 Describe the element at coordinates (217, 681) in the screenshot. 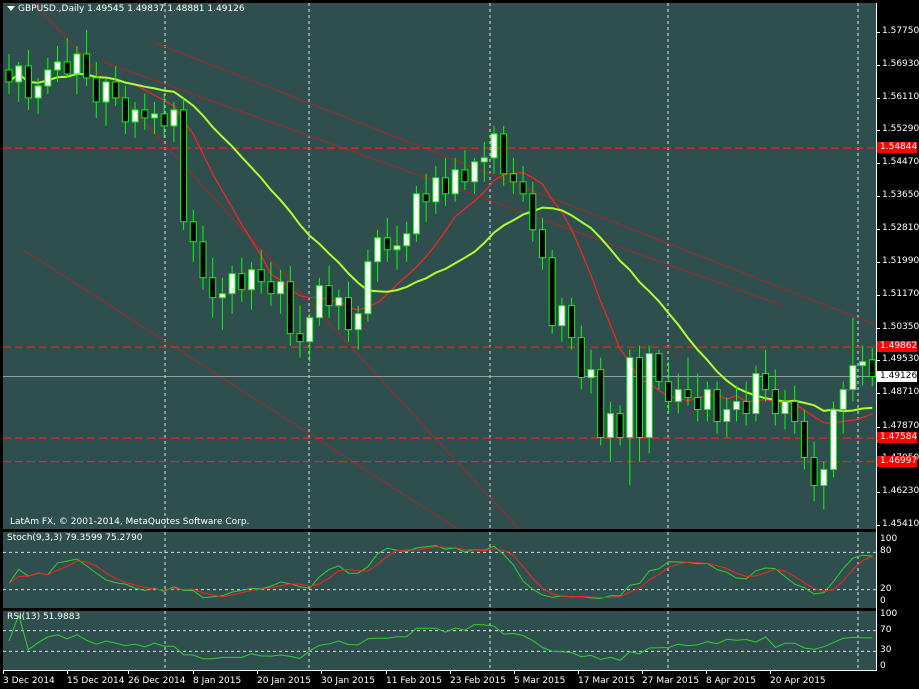

I see `time-axis-label: 8 Jan 2015` at that location.